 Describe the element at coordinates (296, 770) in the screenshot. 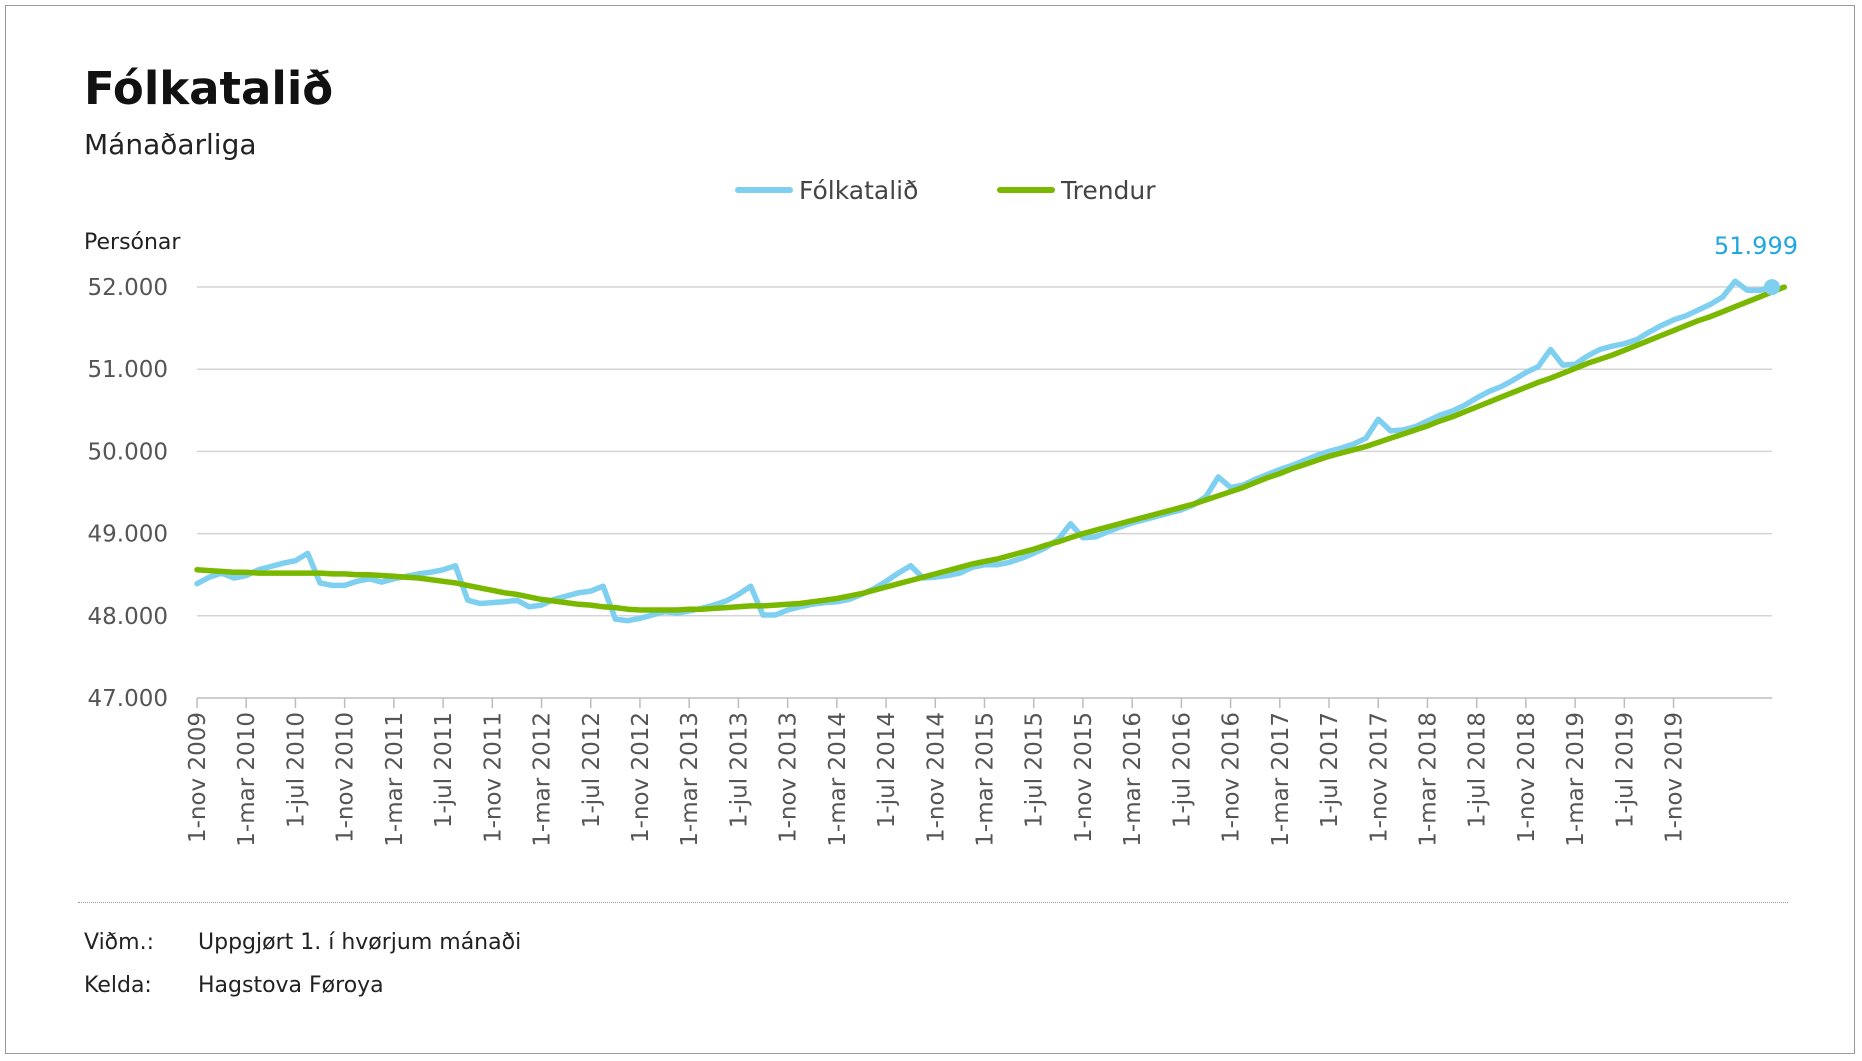

I see `x-tick-label: 1-jul 2010` at that location.